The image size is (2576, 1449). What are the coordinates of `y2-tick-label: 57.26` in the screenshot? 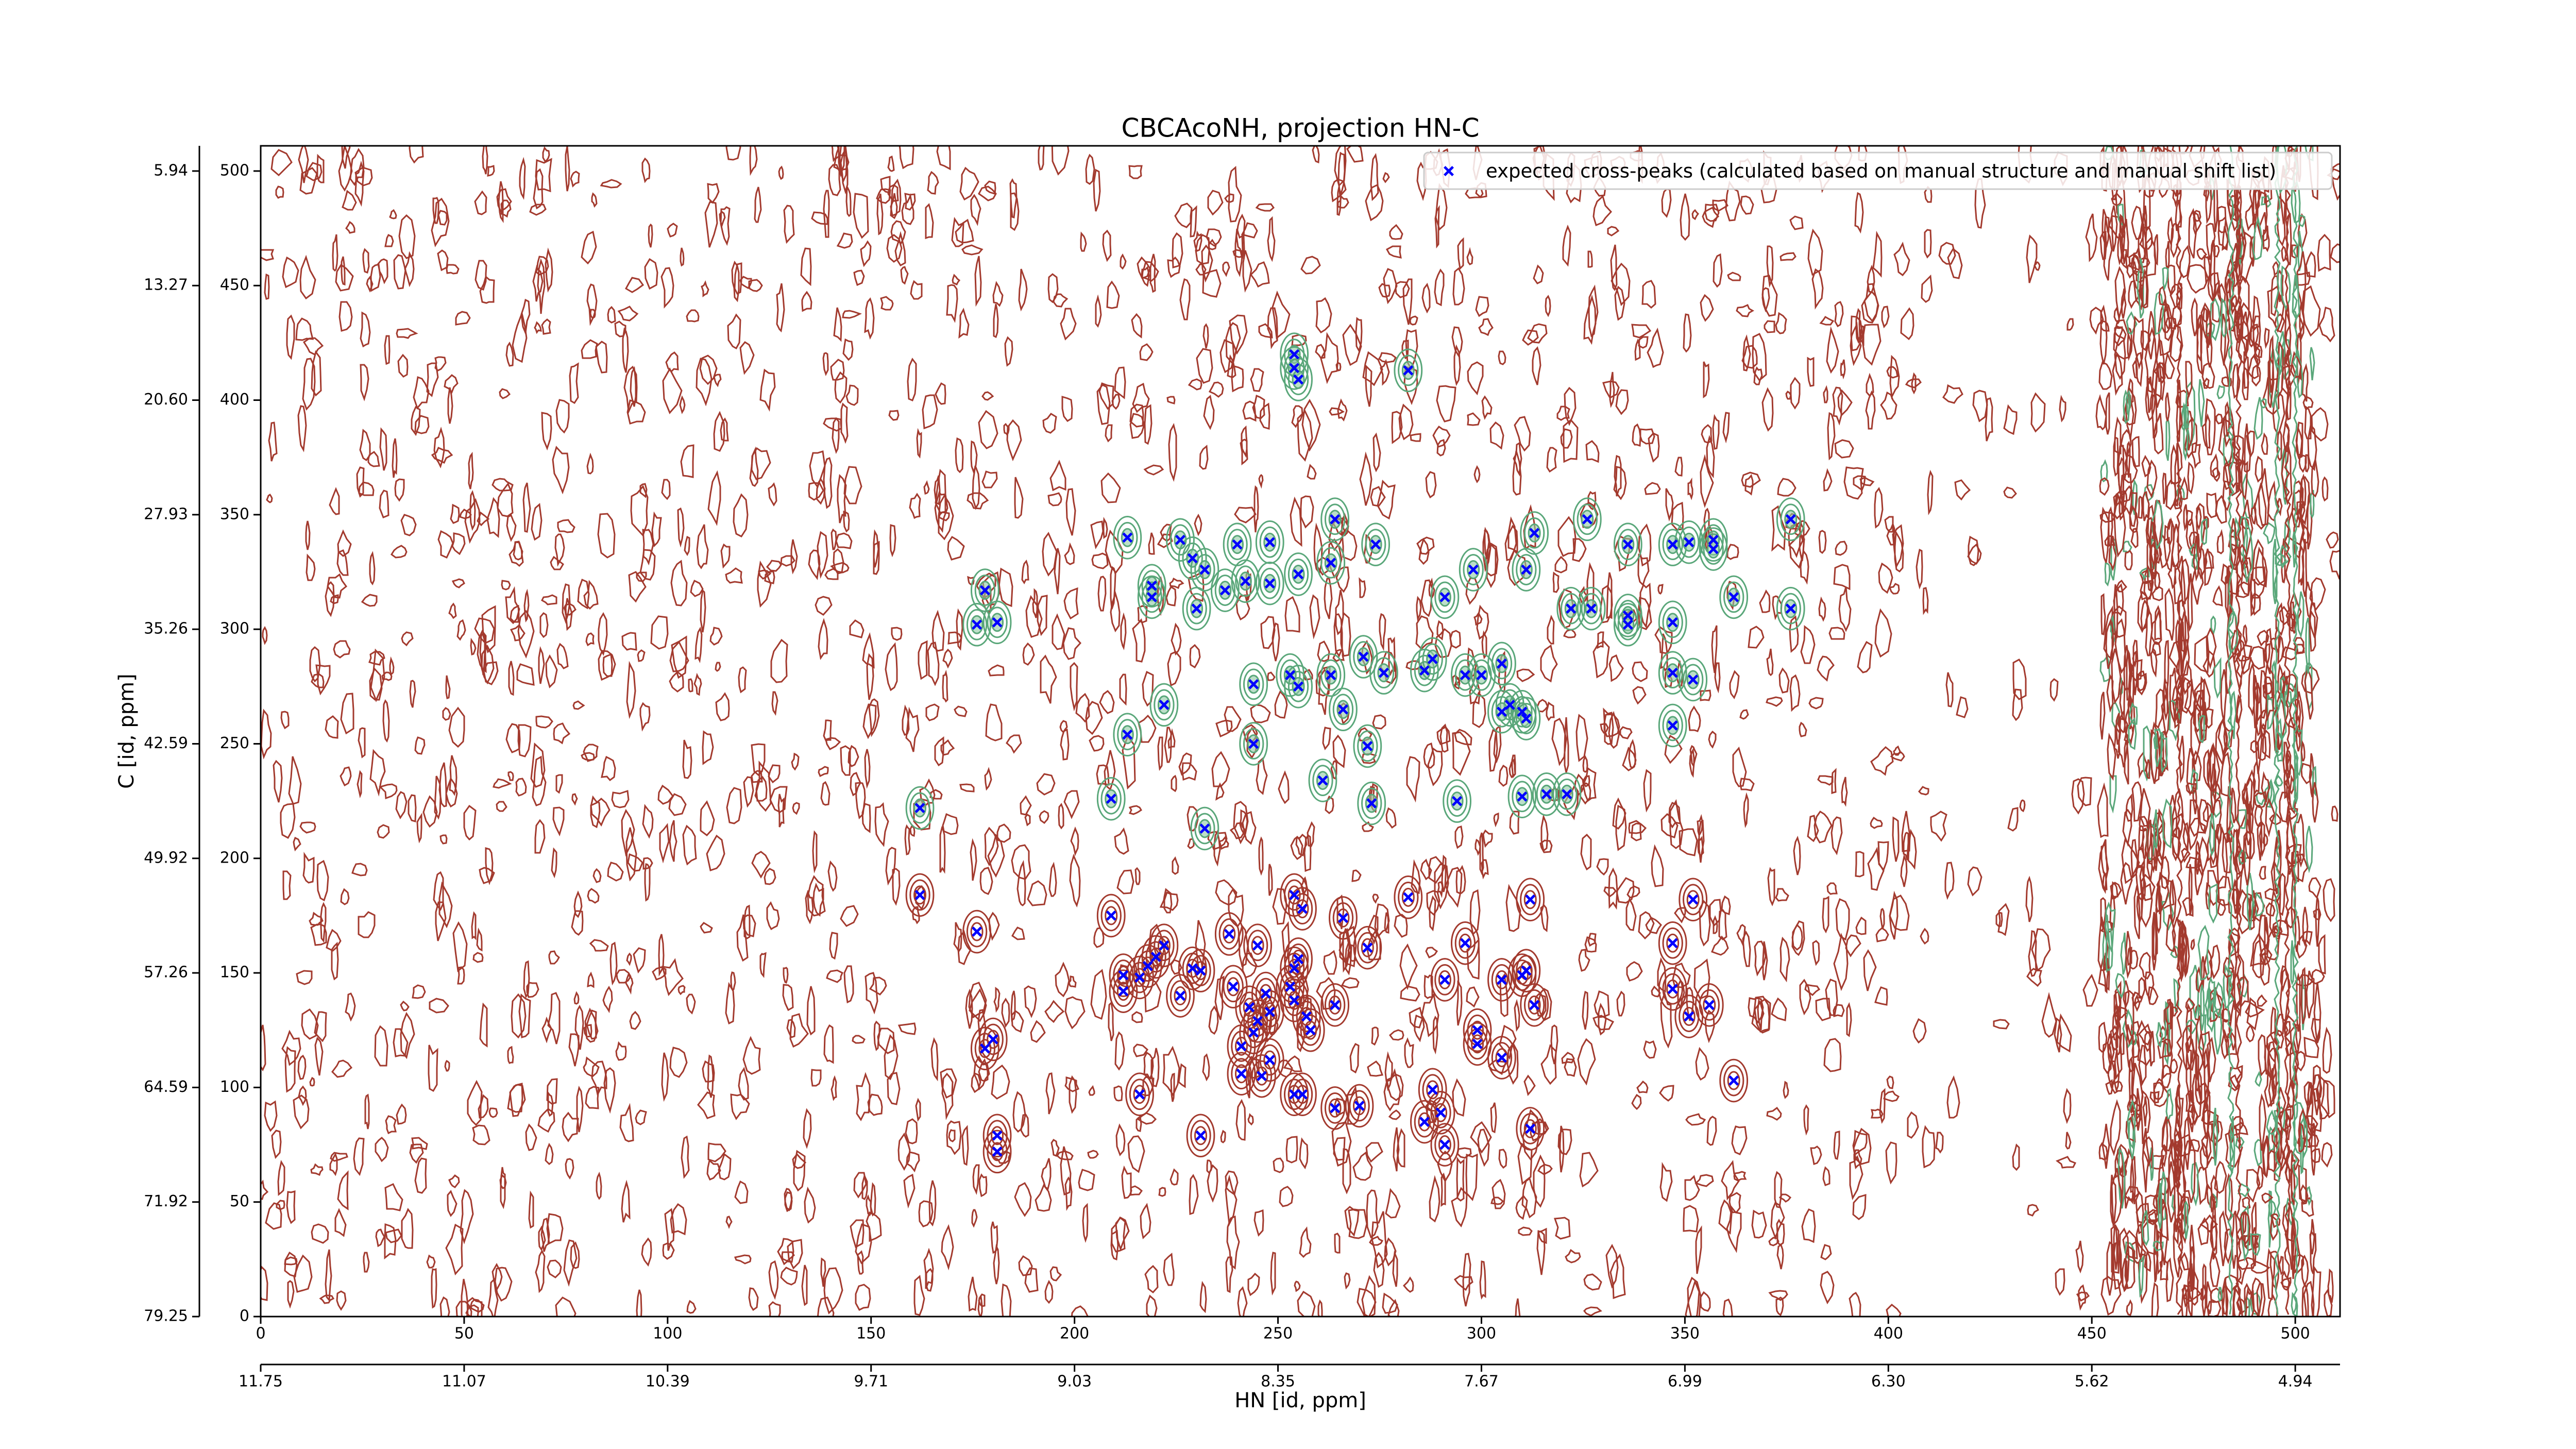 It's located at (166, 973).